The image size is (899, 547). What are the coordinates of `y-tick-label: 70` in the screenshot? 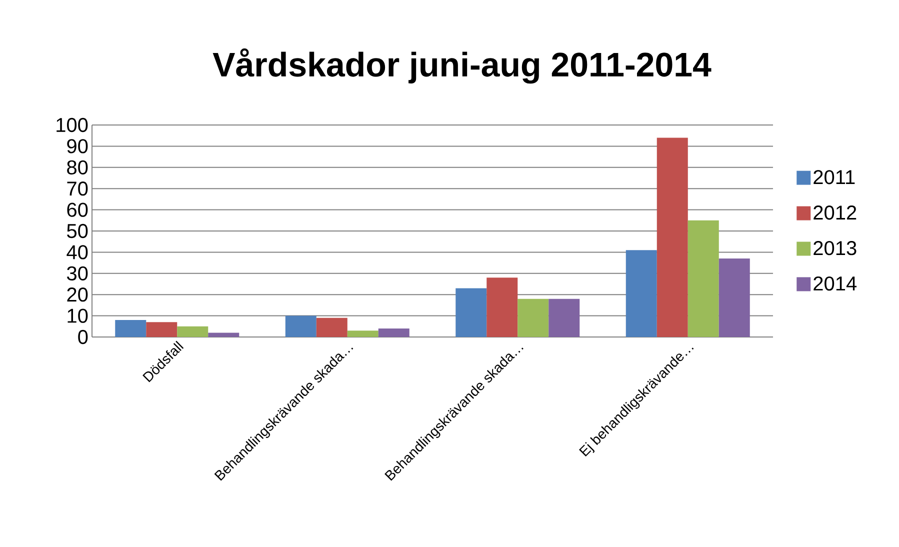 It's located at (77, 189).